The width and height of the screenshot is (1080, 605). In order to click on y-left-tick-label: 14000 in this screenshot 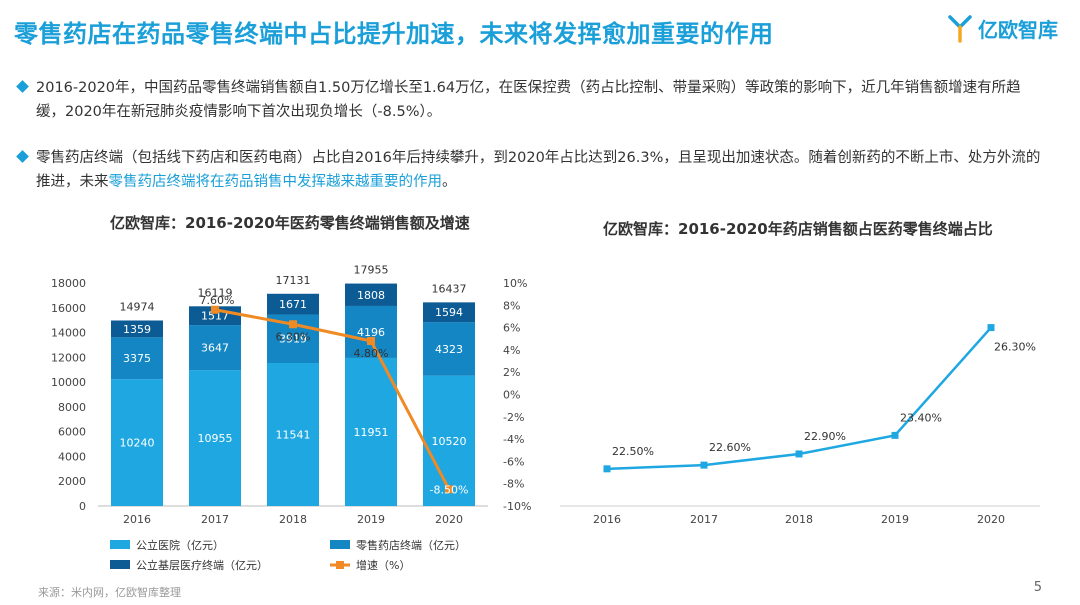, I will do `click(68, 333)`.